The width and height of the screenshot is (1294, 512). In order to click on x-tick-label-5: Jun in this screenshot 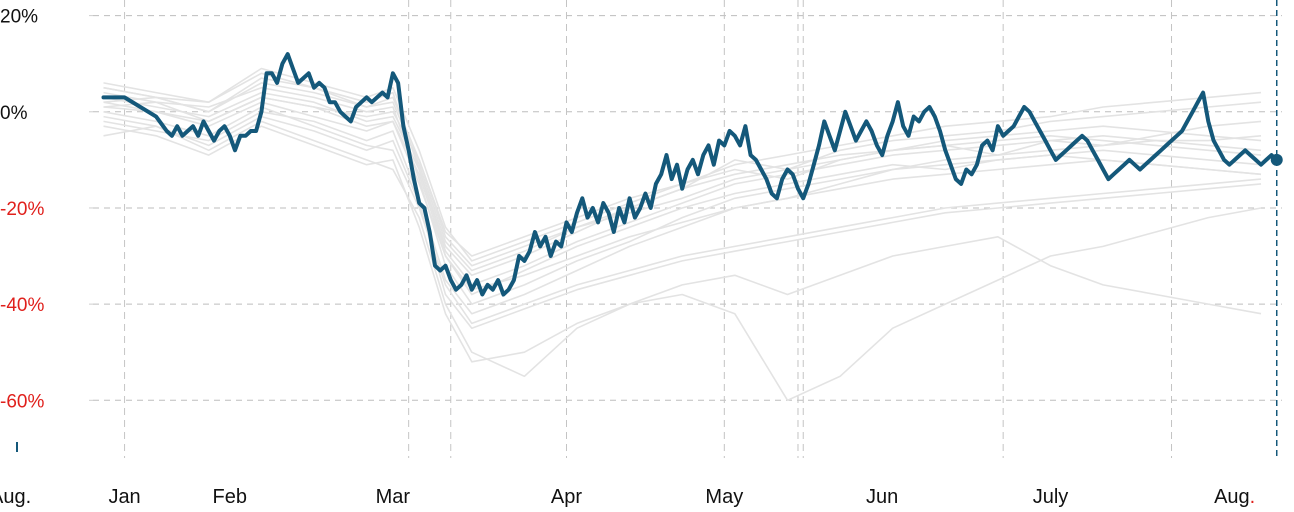, I will do `click(882, 497)`.